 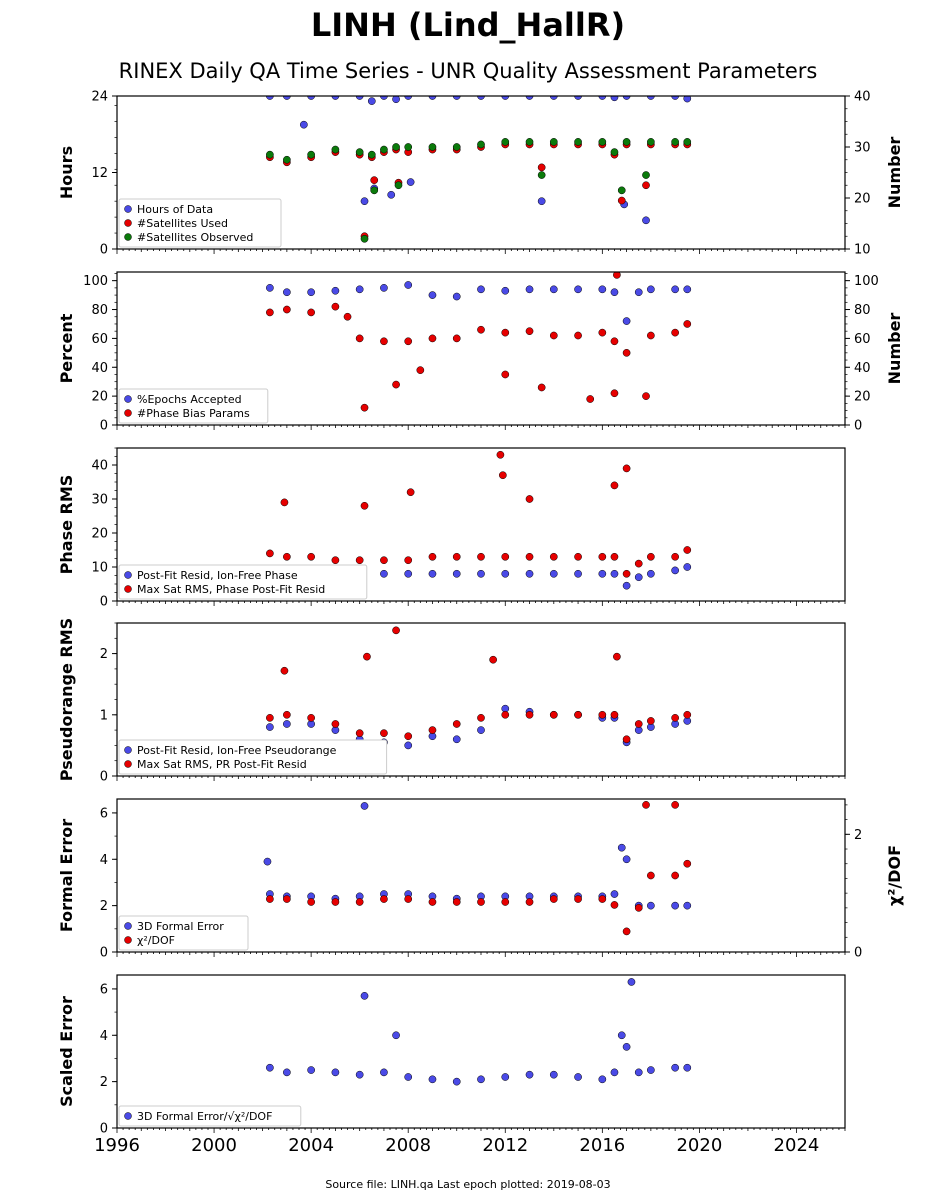 What do you see at coordinates (180, 926) in the screenshot?
I see `legend-label: 3D Formal Error` at bounding box center [180, 926].